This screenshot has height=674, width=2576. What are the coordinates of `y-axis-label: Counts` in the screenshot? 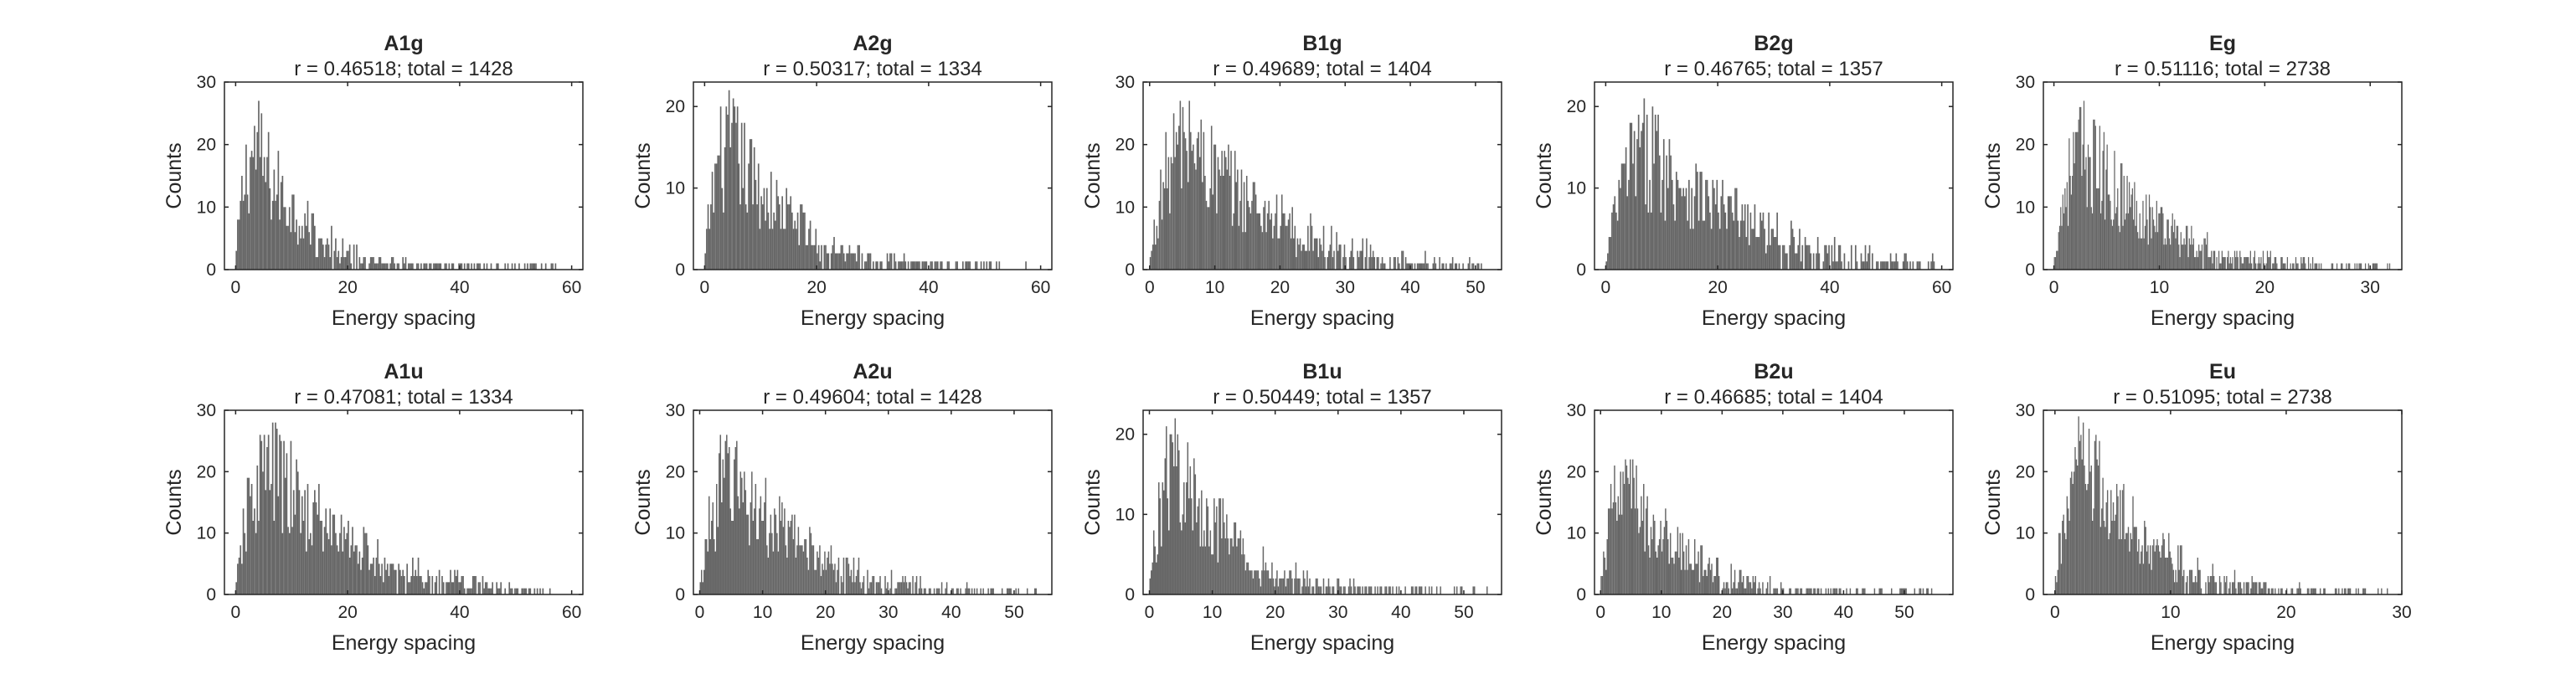 It's located at (1544, 502).